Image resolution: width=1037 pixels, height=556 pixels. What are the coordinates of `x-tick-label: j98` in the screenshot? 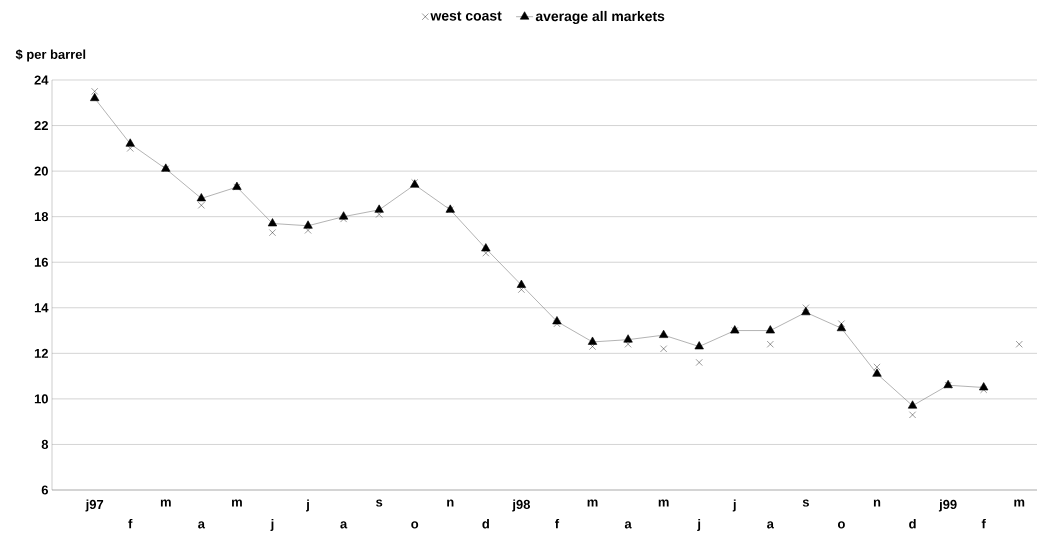 It's located at (521, 505).